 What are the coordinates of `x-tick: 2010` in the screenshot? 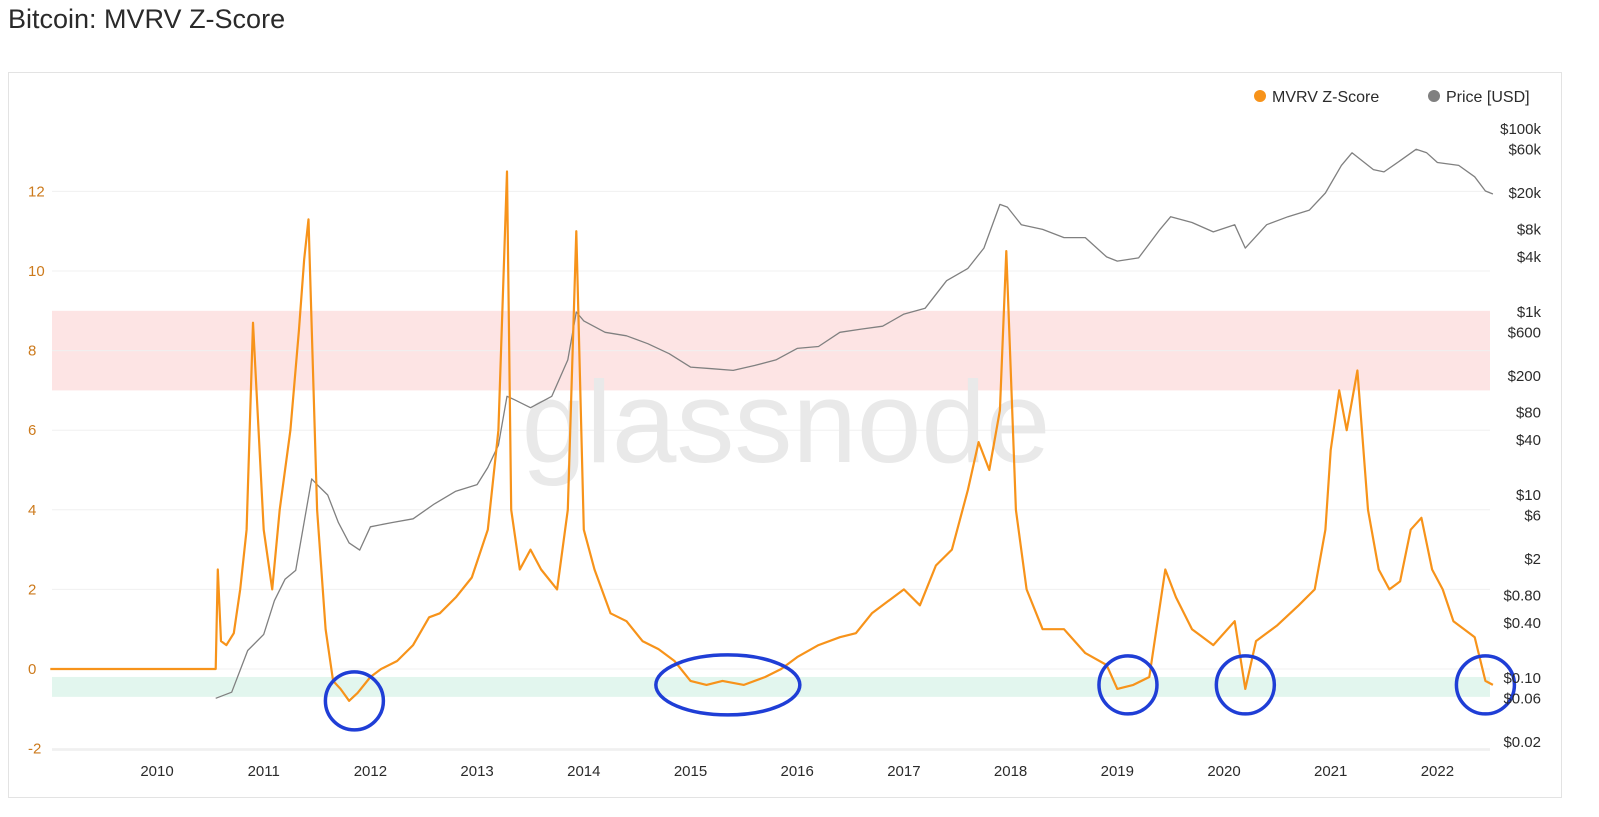 It's located at (156, 771).